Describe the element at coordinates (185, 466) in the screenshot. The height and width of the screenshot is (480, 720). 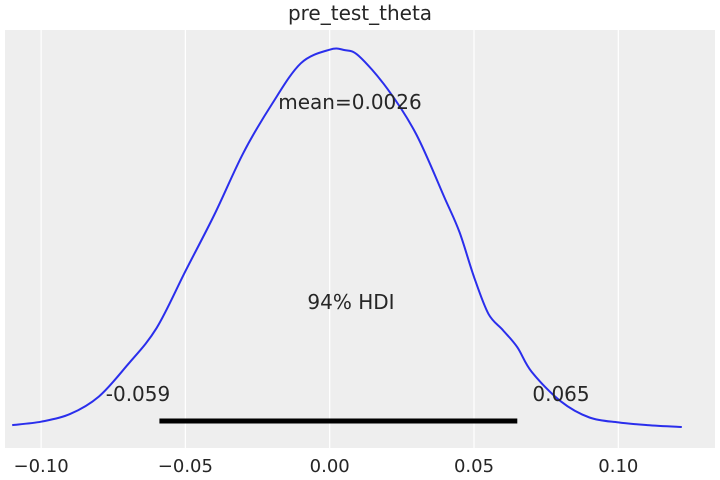
I see `x-tick-label: −0.05` at that location.